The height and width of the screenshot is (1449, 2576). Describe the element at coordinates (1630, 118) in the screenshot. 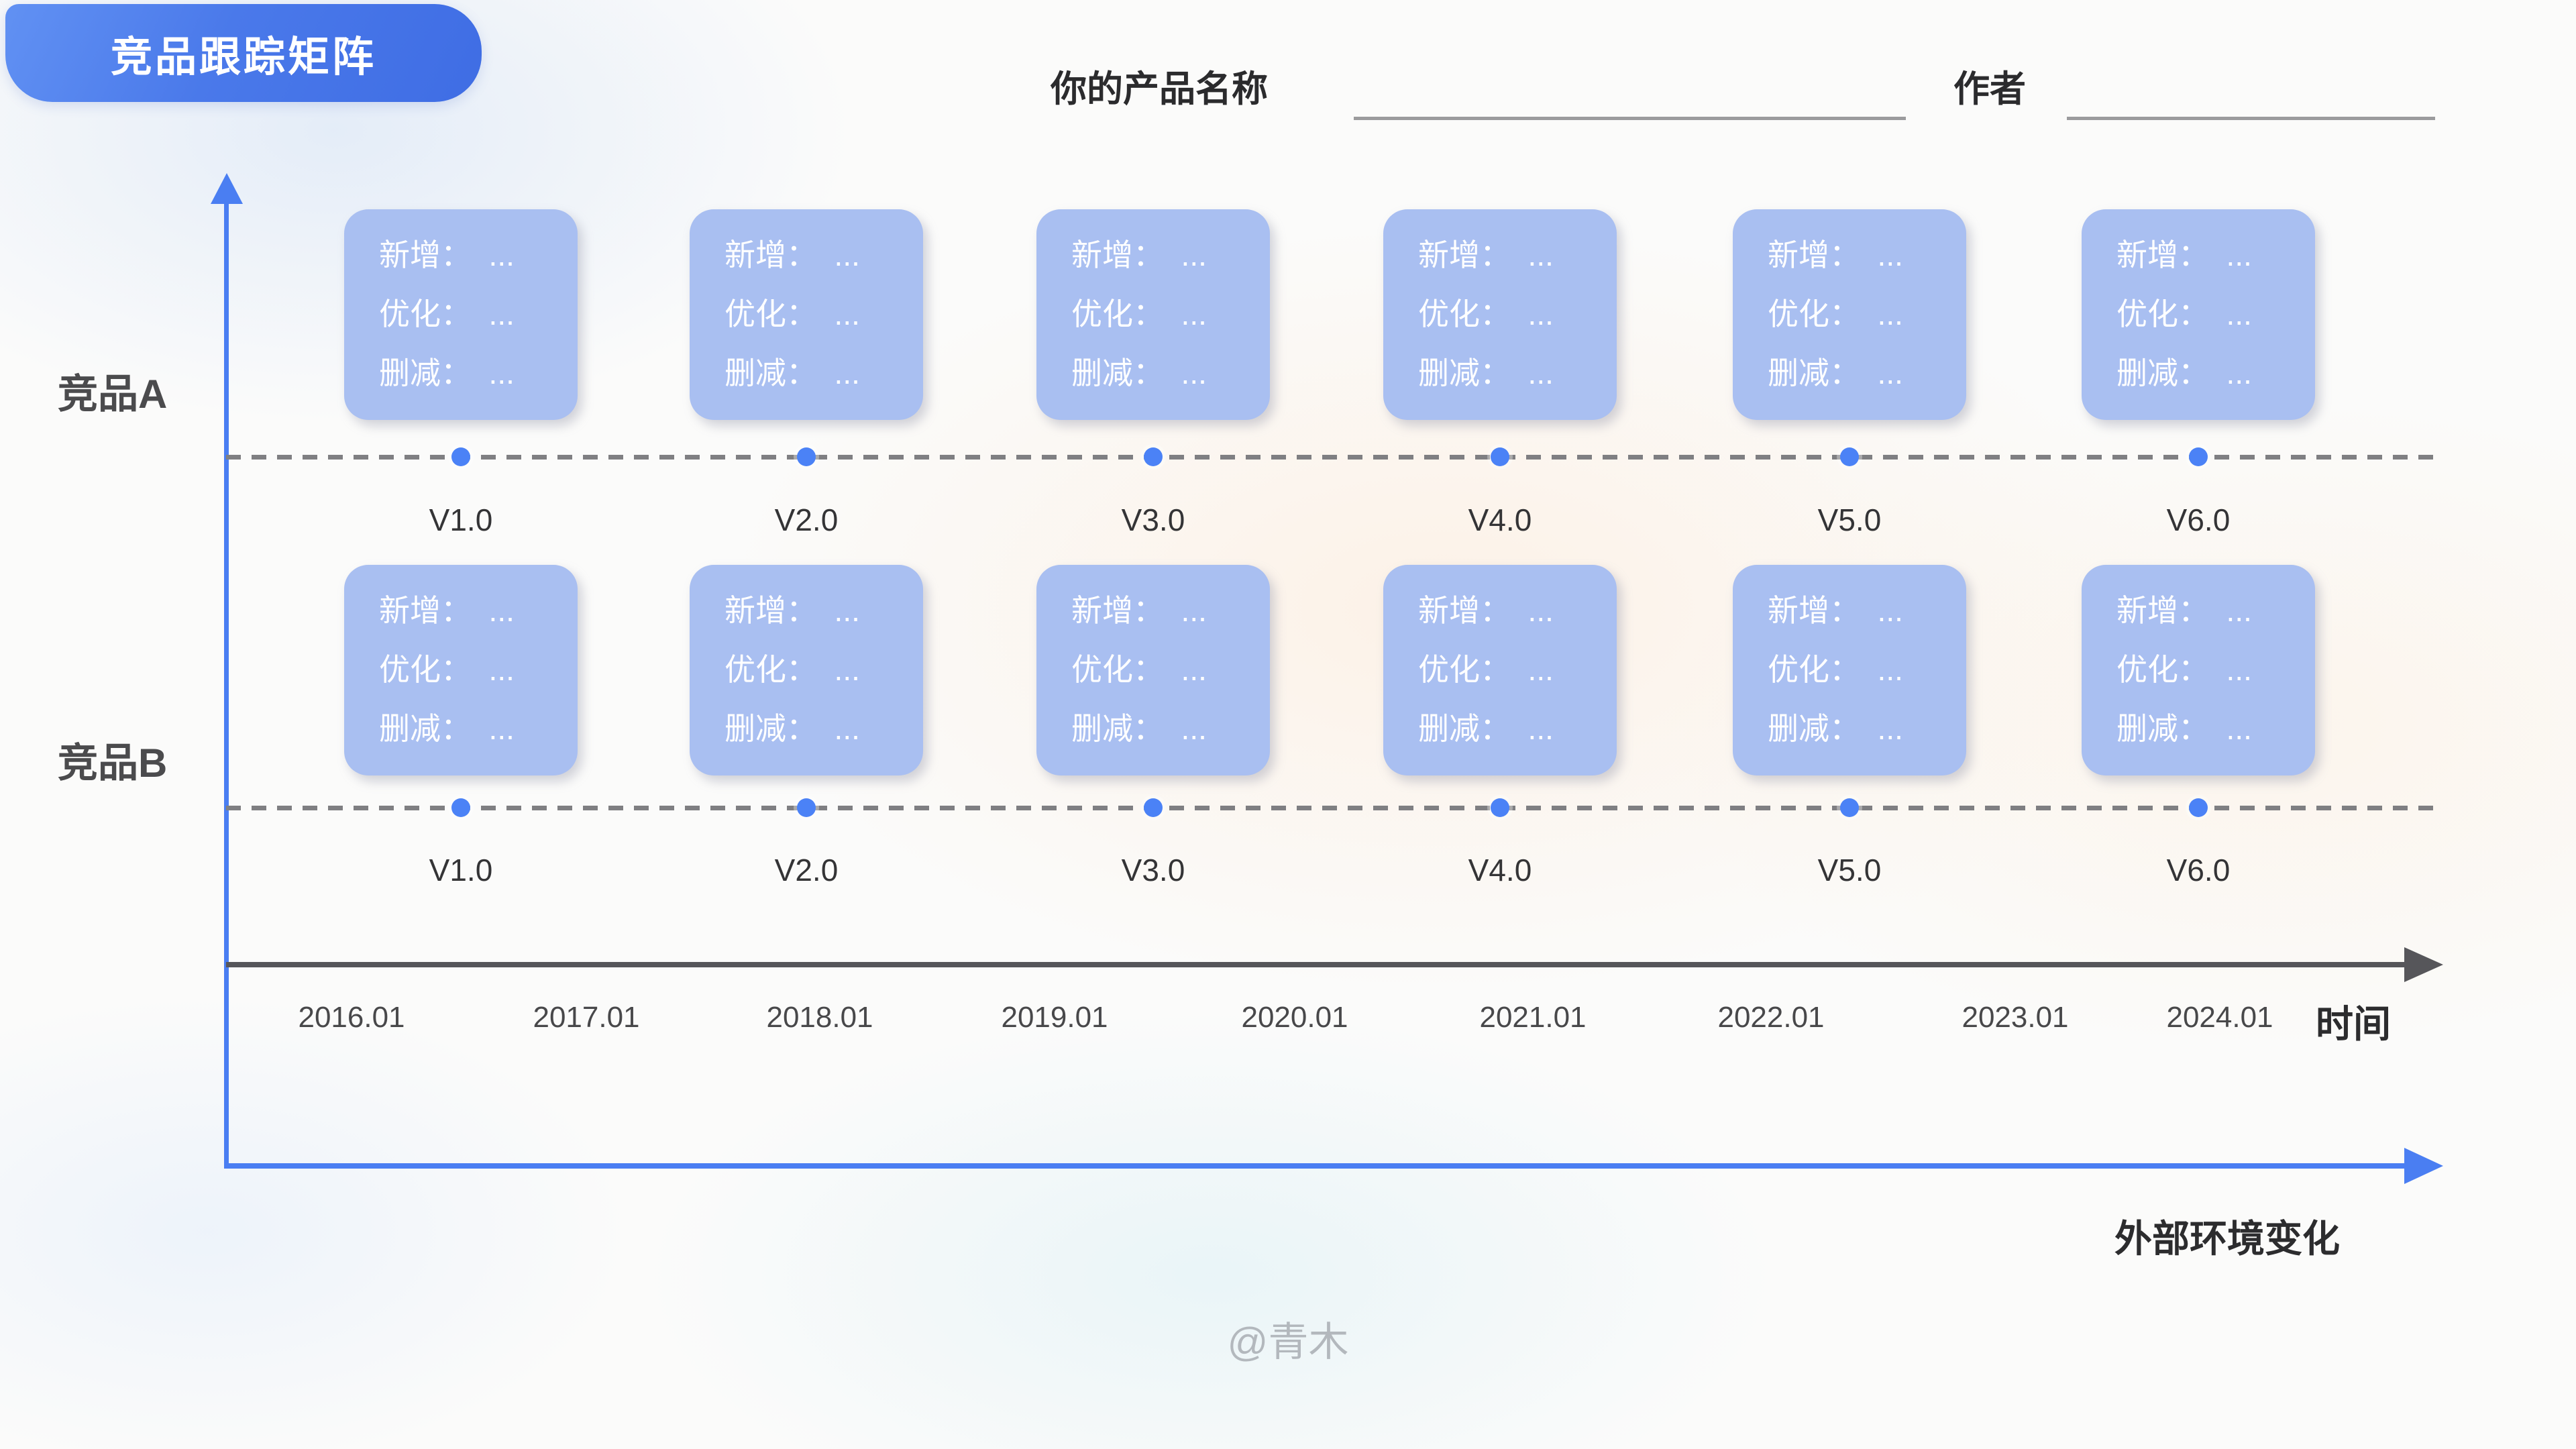

I see `product-name-blank-line` at that location.